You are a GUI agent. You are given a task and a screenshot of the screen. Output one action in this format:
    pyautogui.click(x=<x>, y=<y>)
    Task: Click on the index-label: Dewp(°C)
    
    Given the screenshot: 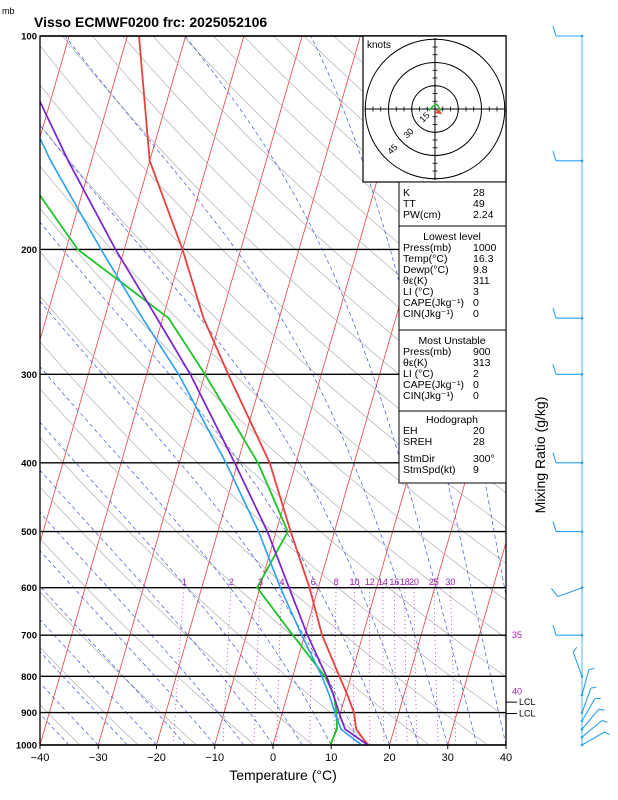 What is the action you would take?
    pyautogui.click(x=426, y=270)
    